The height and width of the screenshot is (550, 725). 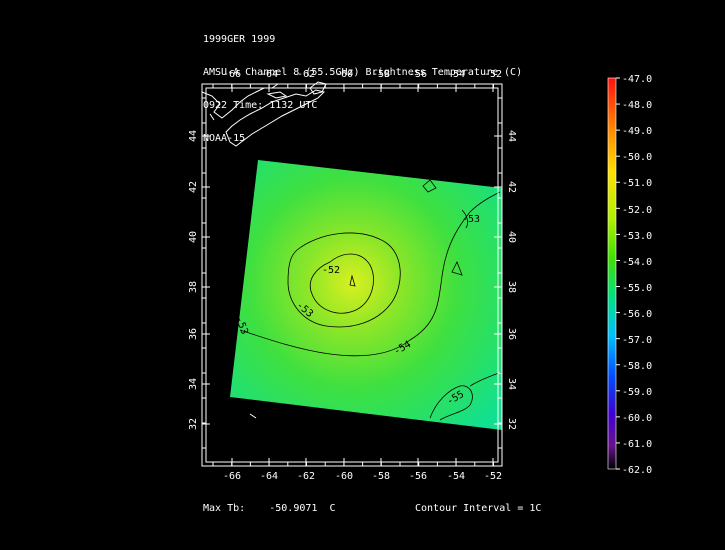 What do you see at coordinates (224, 508) in the screenshot?
I see `max-tb-label: Max Tb:` at bounding box center [224, 508].